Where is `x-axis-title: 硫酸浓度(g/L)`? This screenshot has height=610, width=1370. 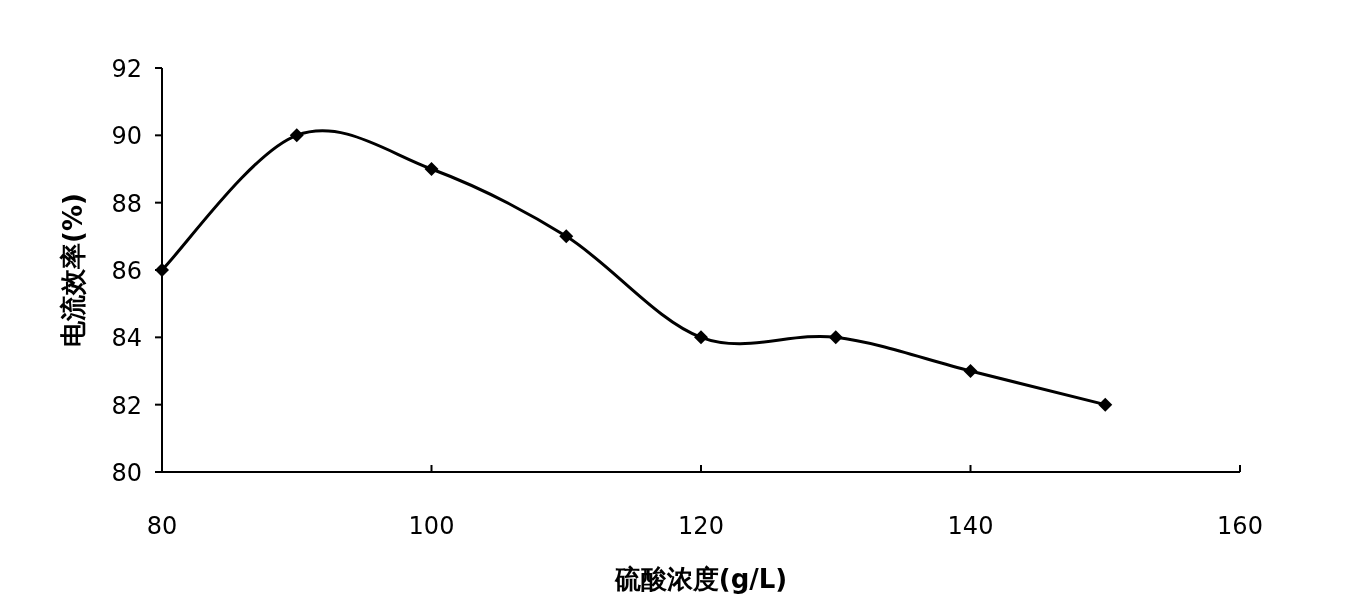 x-axis-title: 硫酸浓度(g/L) is located at coordinates (700, 579).